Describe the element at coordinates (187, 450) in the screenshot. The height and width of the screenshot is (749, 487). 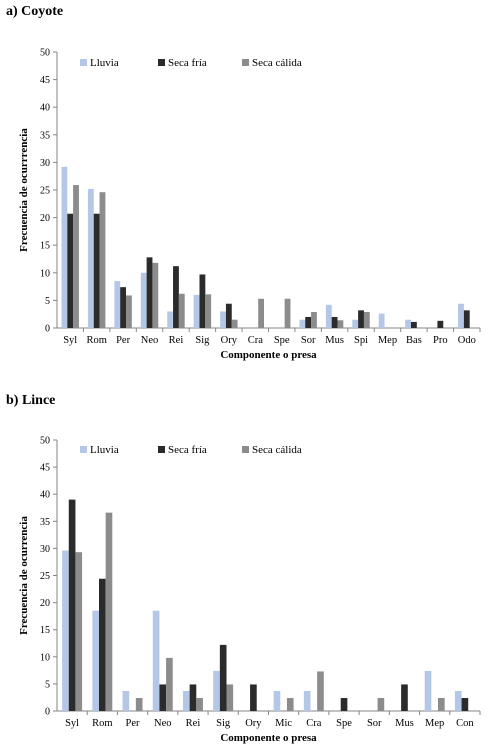
I see `legend-label-series-2: Seca fría` at that location.